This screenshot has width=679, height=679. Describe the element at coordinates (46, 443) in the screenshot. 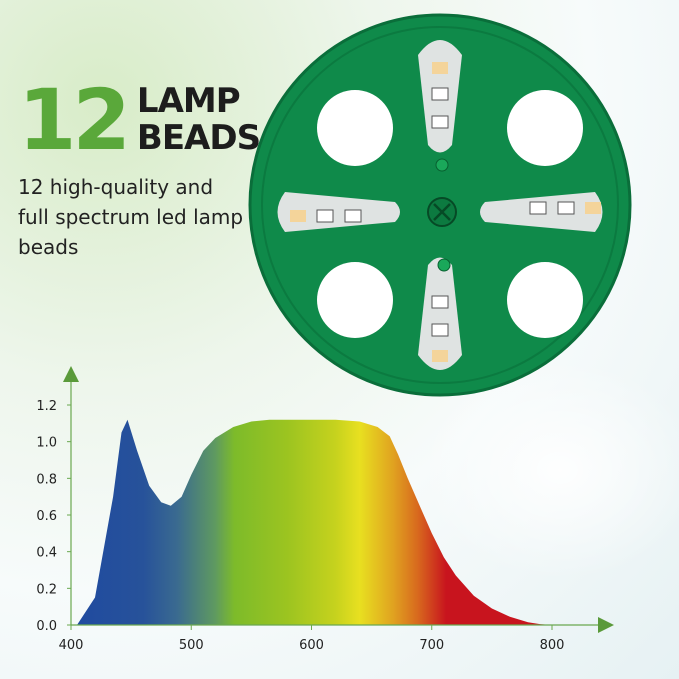

I see `y-tick-label: 1.0` at that location.